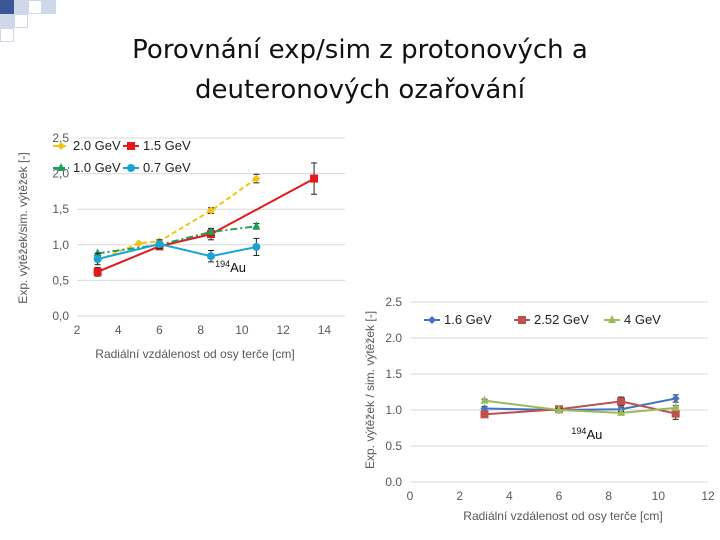 The height and width of the screenshot is (540, 720). I want to click on legend-item: 0.7 GeV, so click(157, 167).